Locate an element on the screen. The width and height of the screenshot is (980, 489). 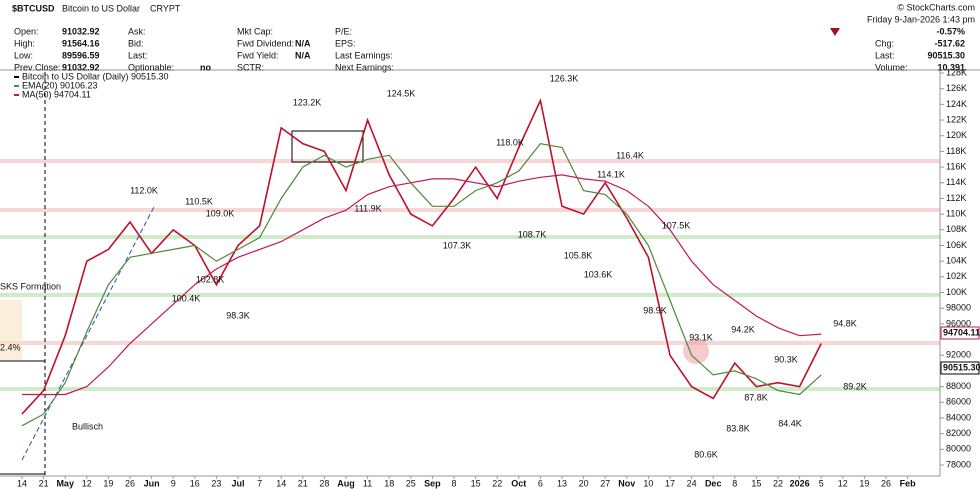
x-tick-label: 26 is located at coordinates (130, 483).